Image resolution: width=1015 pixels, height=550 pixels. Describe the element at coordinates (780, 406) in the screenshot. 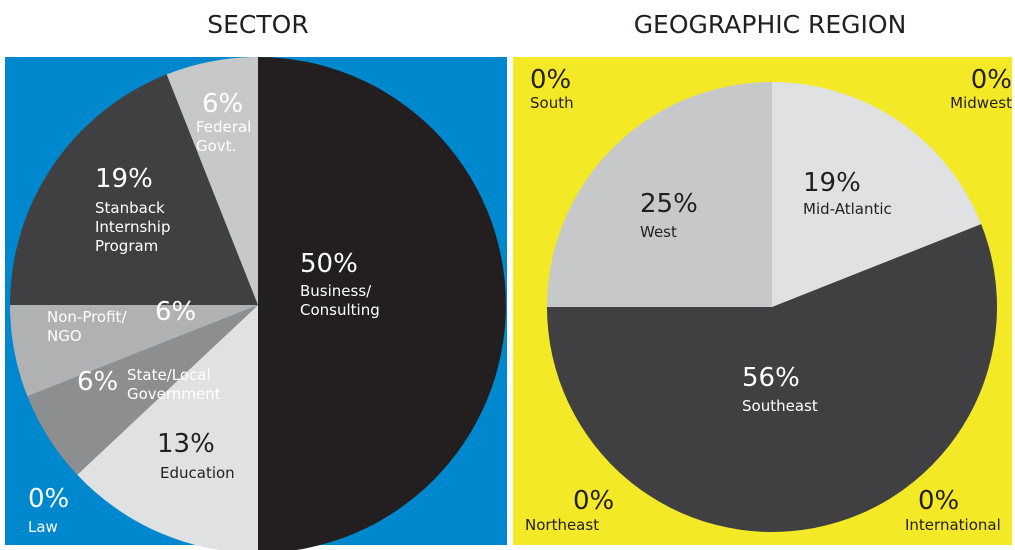

I see `slice-name-label: Southeast` at that location.